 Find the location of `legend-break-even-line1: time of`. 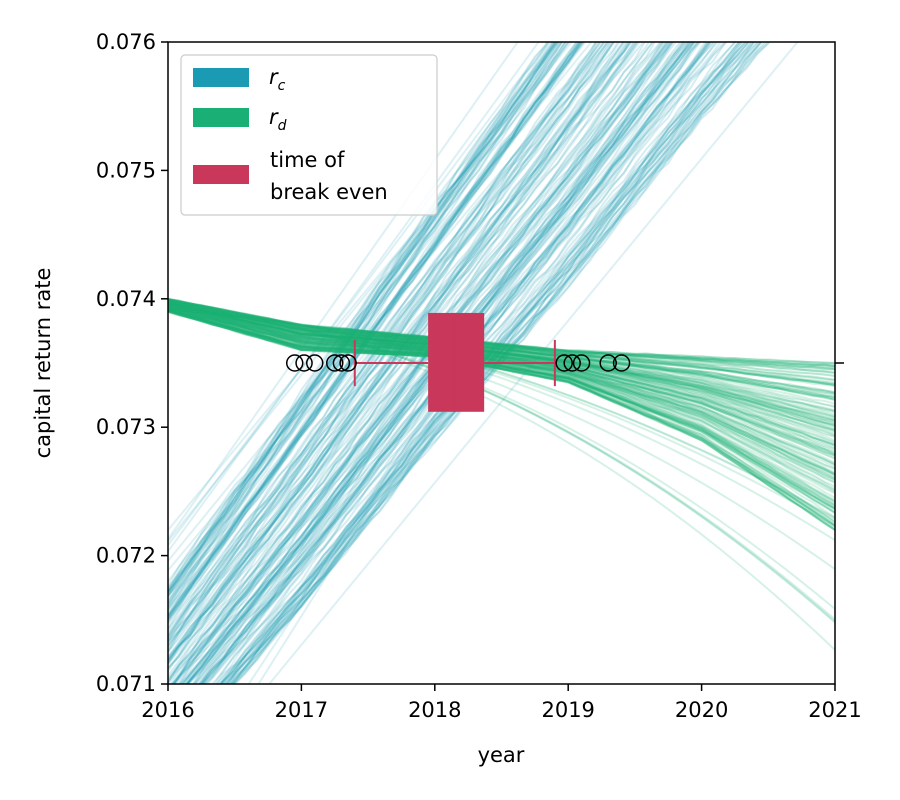

legend-break-even-line1: time of is located at coordinates (307, 160).